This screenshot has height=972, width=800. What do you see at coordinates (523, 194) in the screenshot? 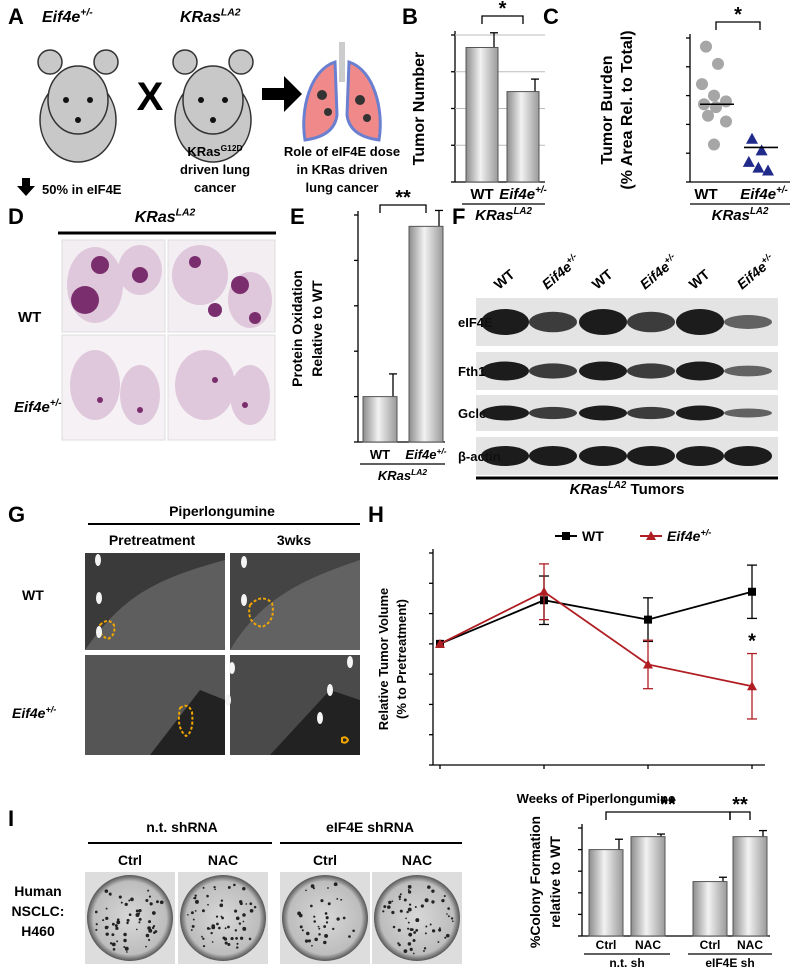
I see `x-tick-label: Eif4e+/-` at bounding box center [523, 194].